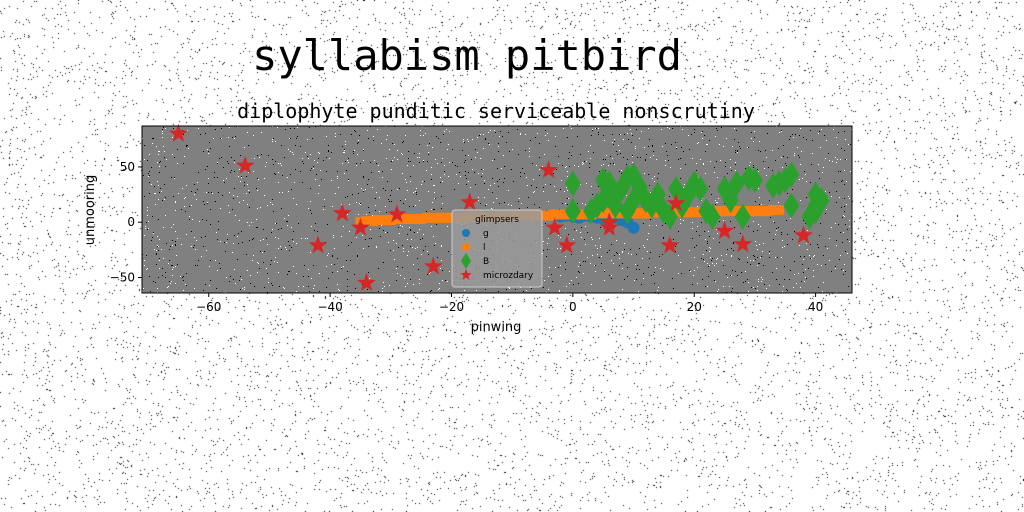  What do you see at coordinates (451, 307) in the screenshot?
I see `x-tick-label: −20` at bounding box center [451, 307].